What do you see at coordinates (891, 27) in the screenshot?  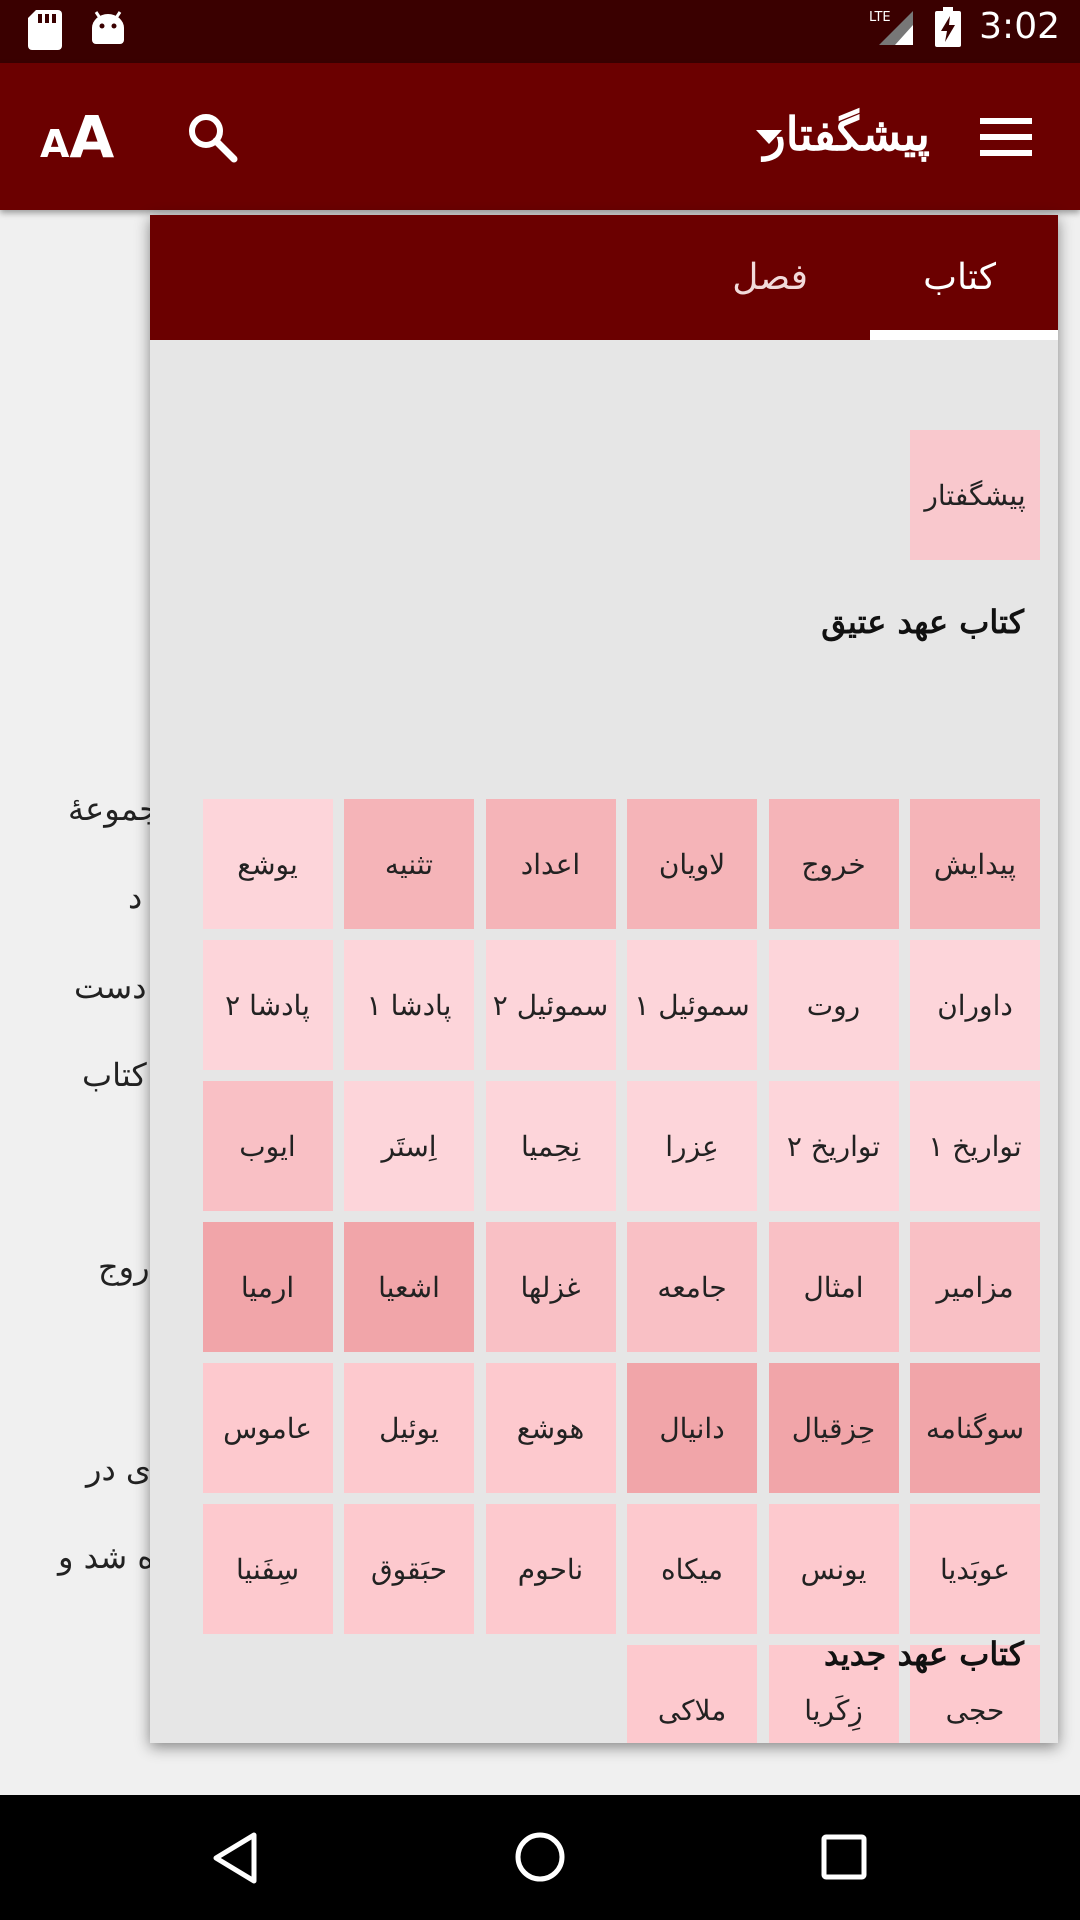 I see `signal-icon: LTE` at bounding box center [891, 27].